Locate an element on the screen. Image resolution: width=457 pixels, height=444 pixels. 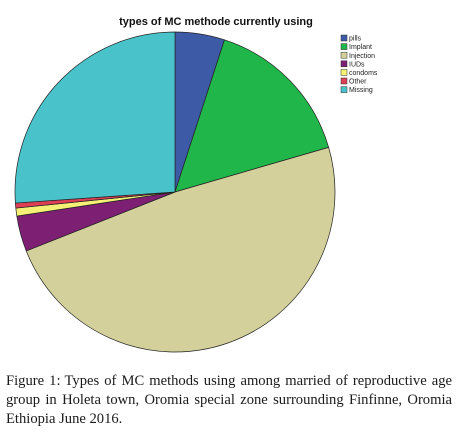
figure-caption-label: Figure 1: is located at coordinates (33, 381).